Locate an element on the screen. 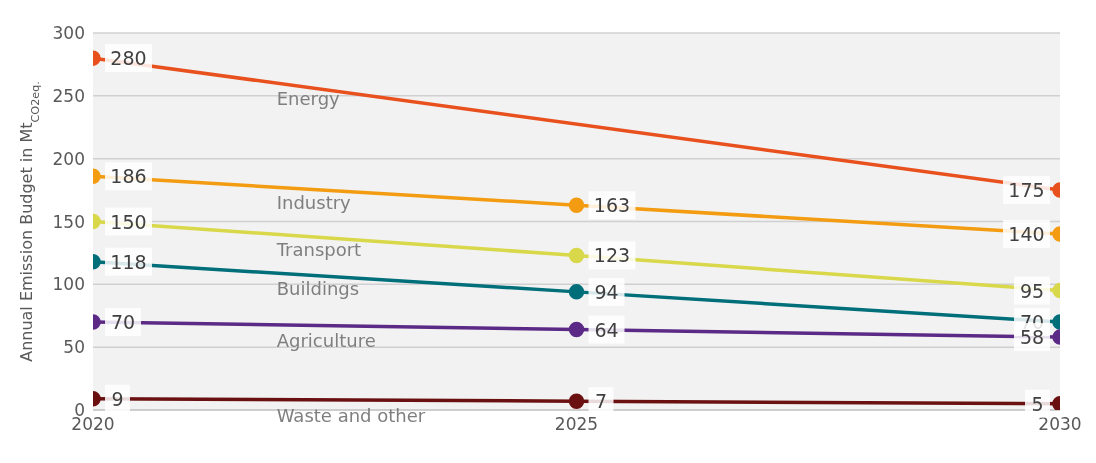 The image size is (1096, 463). data-label: 5 is located at coordinates (1037, 403).